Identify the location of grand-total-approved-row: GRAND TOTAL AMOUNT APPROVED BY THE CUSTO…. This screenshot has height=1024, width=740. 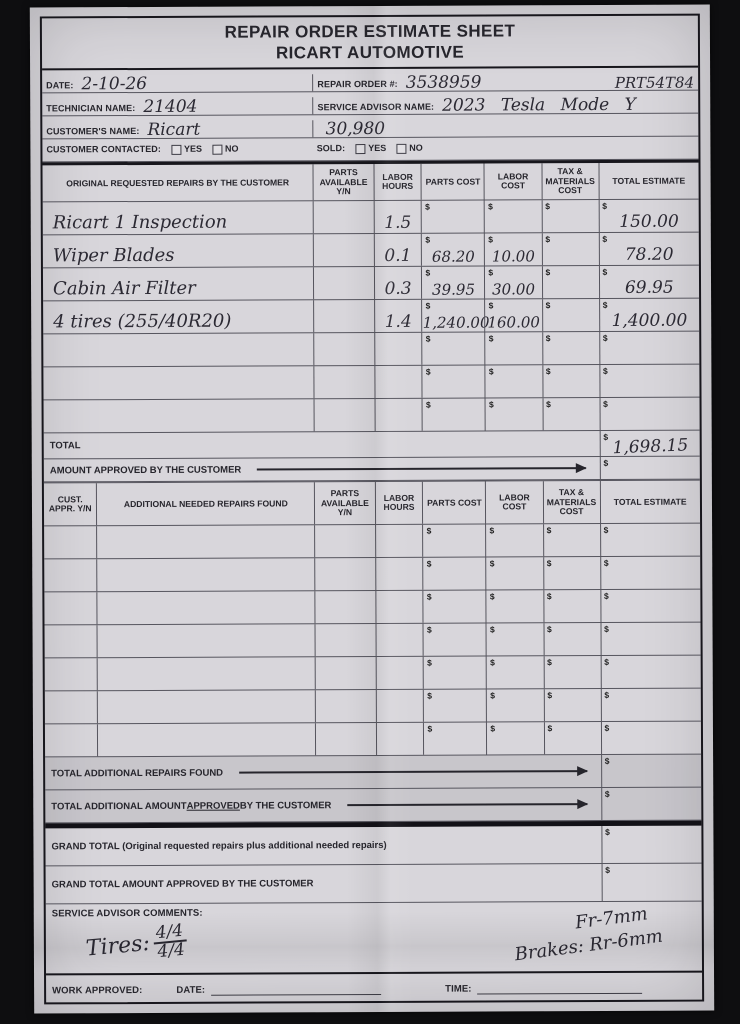
(373, 884).